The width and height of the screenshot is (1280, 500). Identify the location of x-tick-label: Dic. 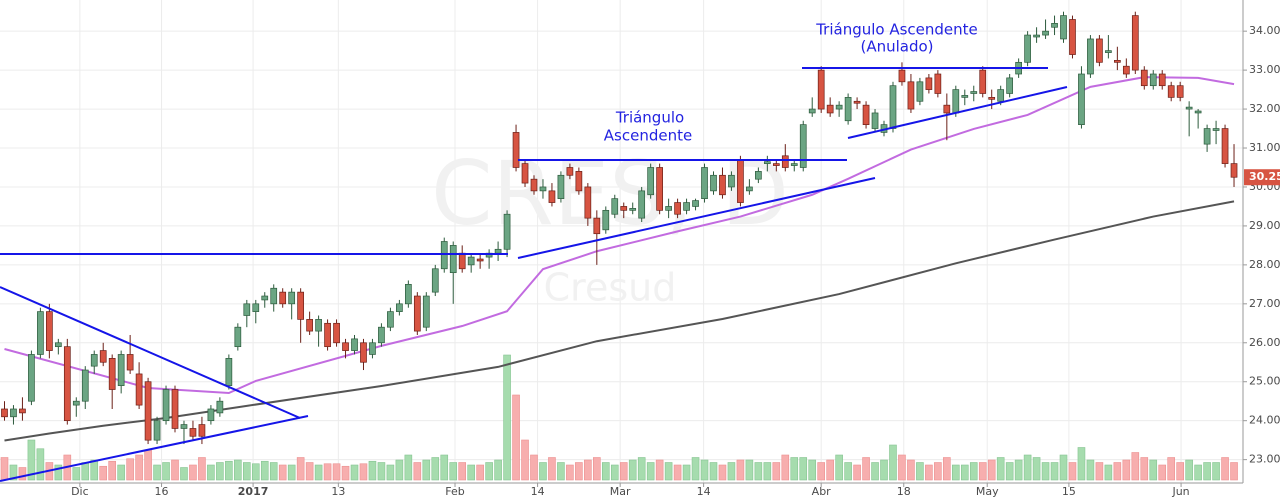
(80, 491).